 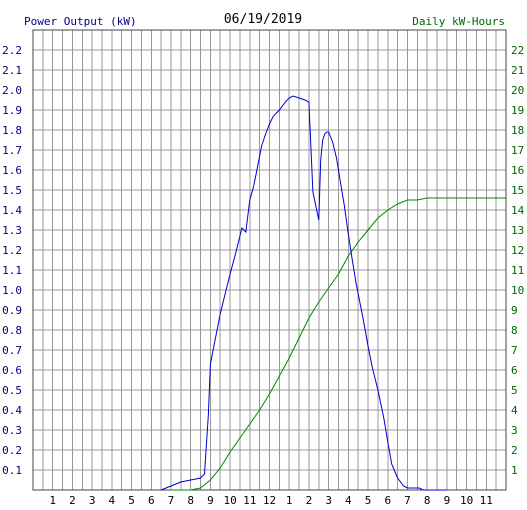 I want to click on left-y-tick-label: 1.1, so click(x=12, y=270).